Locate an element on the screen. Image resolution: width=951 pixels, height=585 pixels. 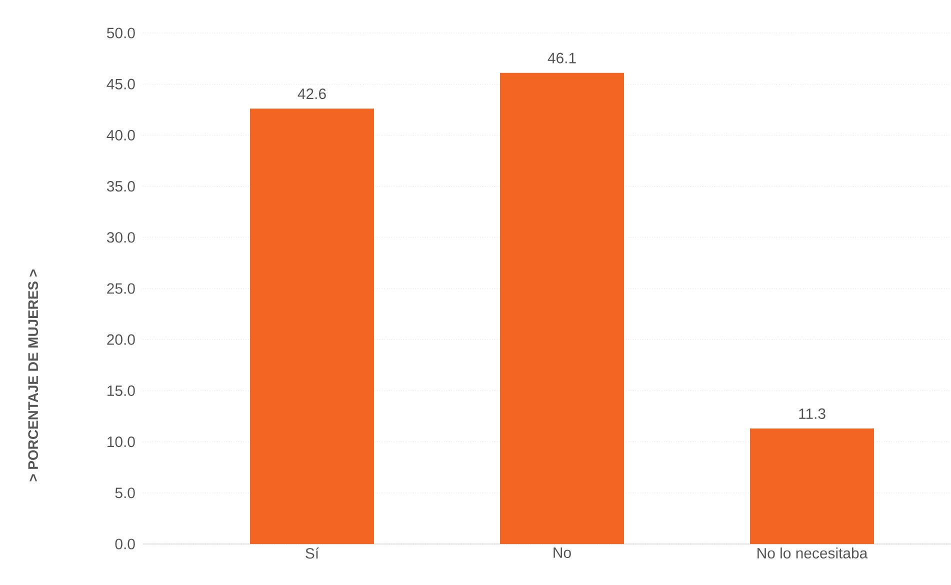
y-tick-label: 5.0 is located at coordinates (125, 493).